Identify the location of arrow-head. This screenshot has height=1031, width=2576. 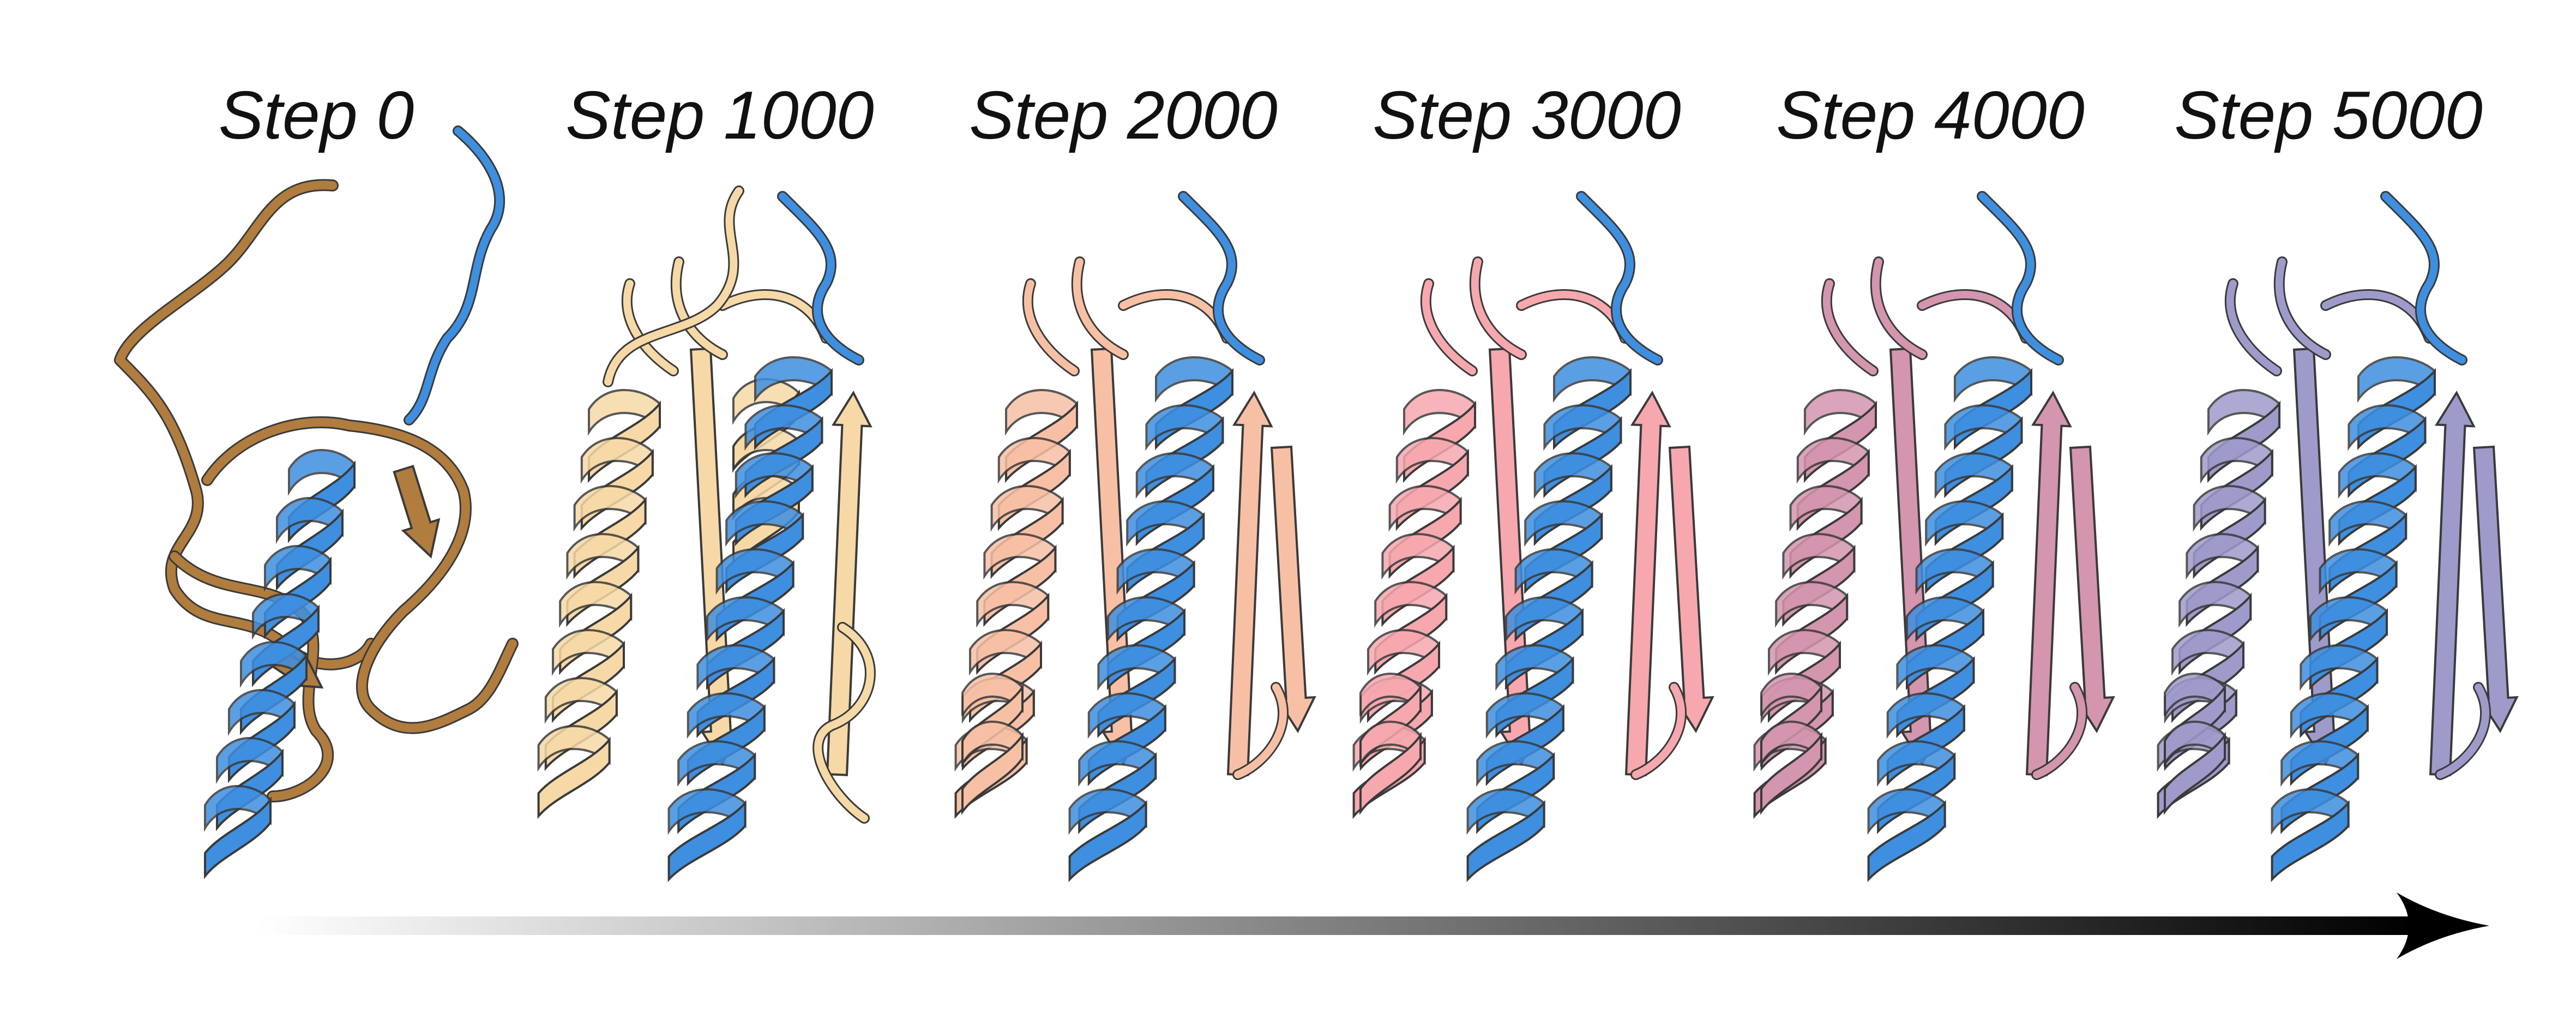
(2443, 926).